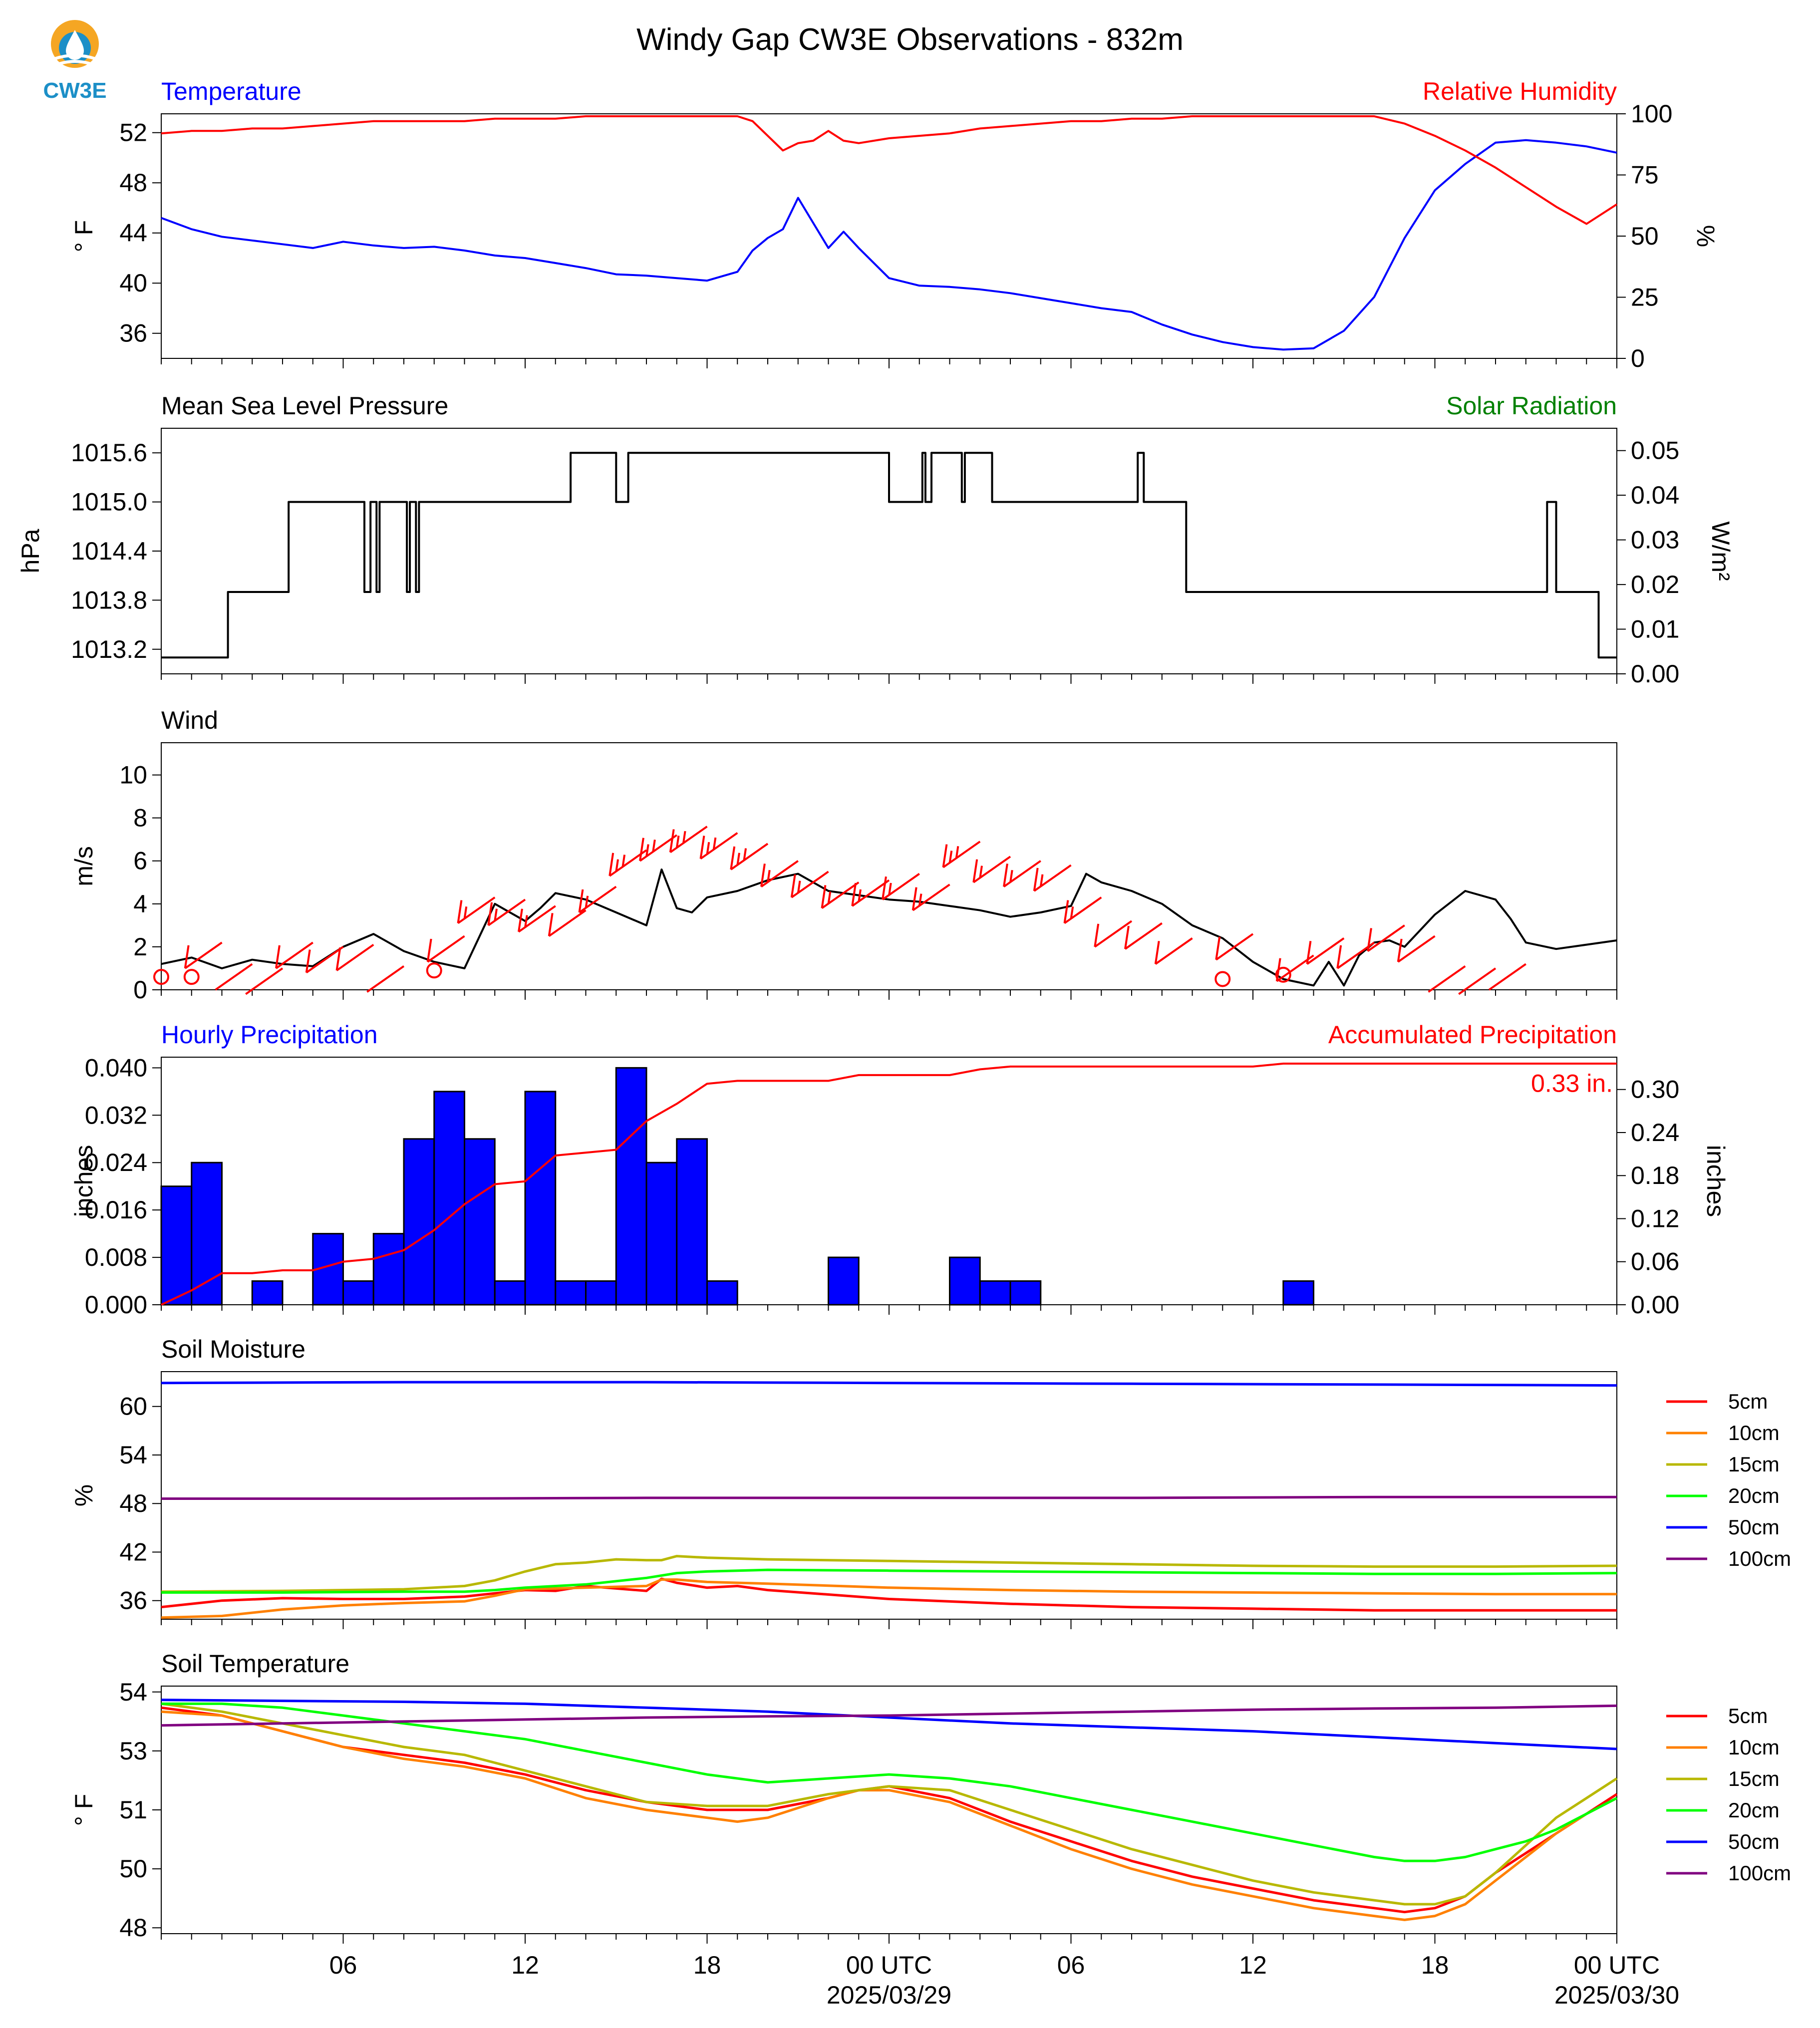 Image resolution: width=1820 pixels, height=2028 pixels. What do you see at coordinates (1655, 629) in the screenshot?
I see `y-right-tick-label: 0.01` at bounding box center [1655, 629].